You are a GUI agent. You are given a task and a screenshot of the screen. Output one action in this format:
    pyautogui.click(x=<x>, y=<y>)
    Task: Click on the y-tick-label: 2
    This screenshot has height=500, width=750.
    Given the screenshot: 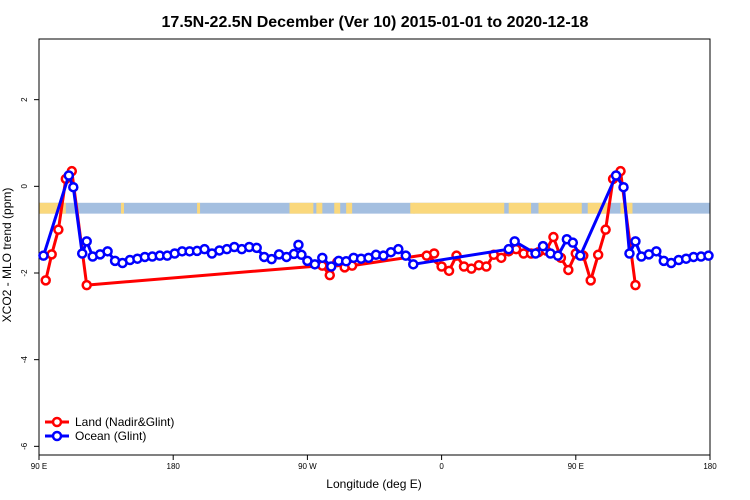 What is the action you would take?
    pyautogui.click(x=24, y=99)
    